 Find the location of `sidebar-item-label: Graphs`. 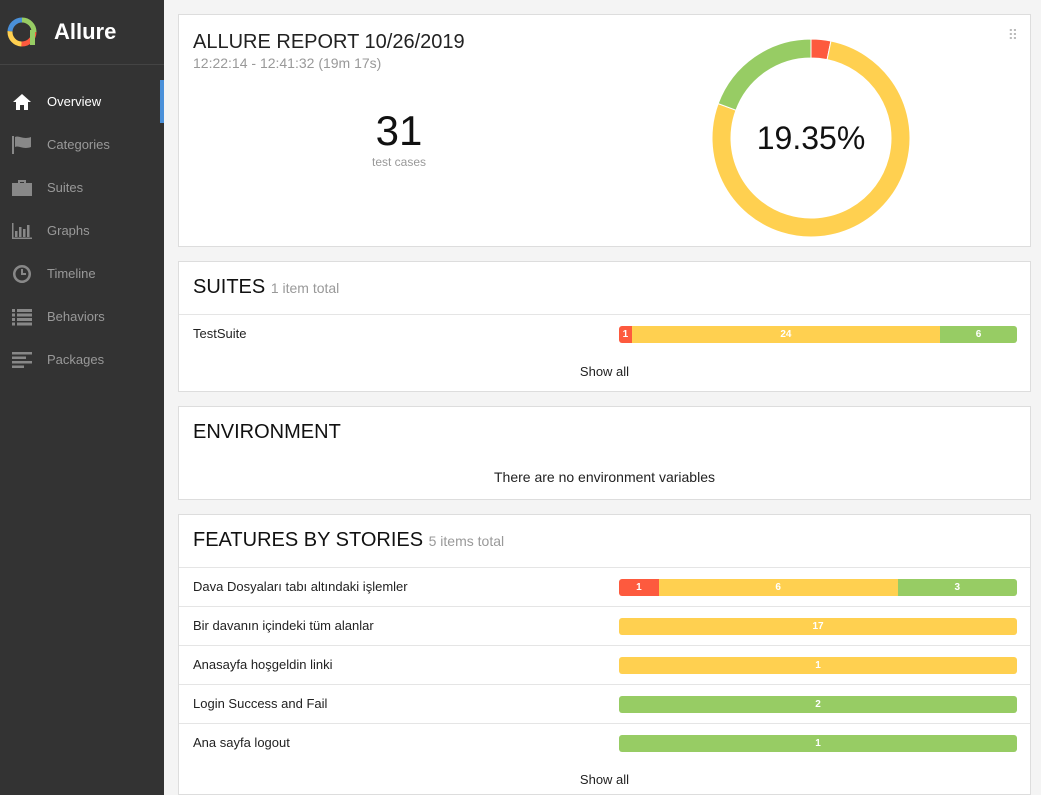

sidebar-item-label: Graphs is located at coordinates (68, 230).